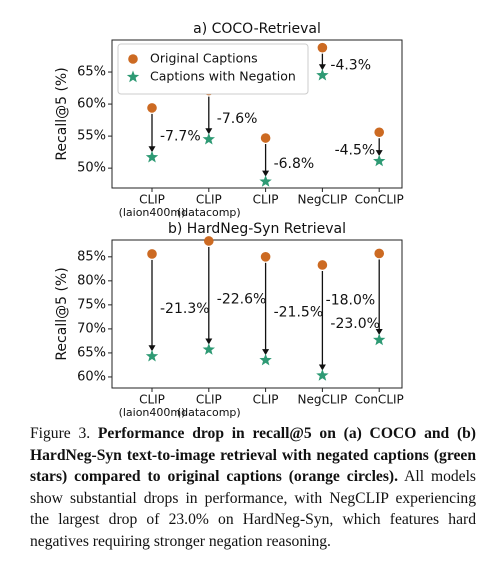  I want to click on drop-annotation: -18.0%, so click(351, 301).